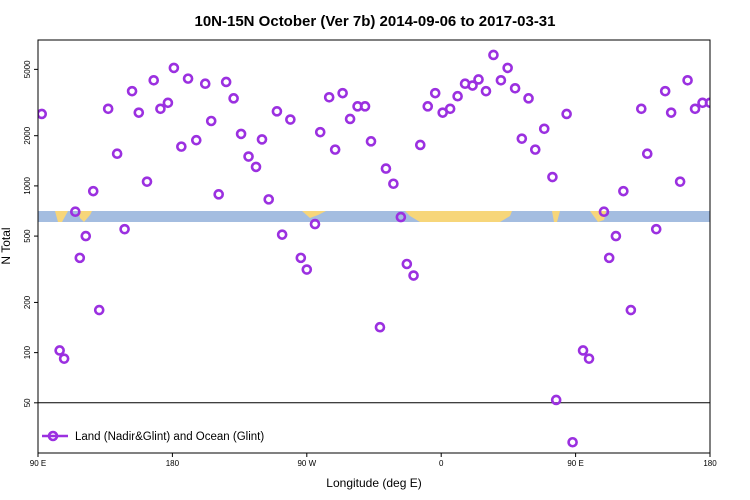  I want to click on y-tick-label: 5000, so click(27, 69).